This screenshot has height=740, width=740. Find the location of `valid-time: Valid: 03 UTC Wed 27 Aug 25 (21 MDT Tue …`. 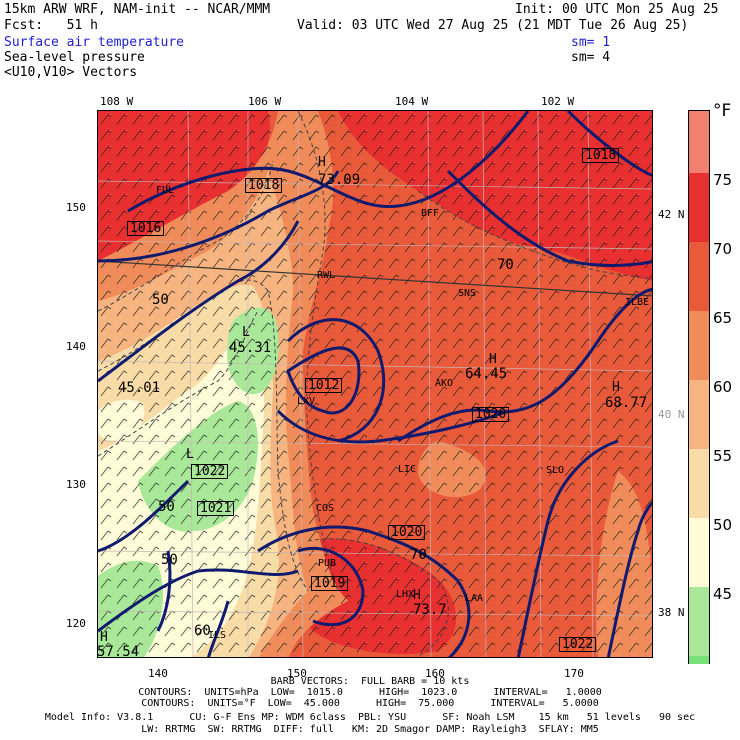

valid-time: Valid: 03 UTC Wed 27 Aug 25 (21 MDT Tue … is located at coordinates (493, 25).